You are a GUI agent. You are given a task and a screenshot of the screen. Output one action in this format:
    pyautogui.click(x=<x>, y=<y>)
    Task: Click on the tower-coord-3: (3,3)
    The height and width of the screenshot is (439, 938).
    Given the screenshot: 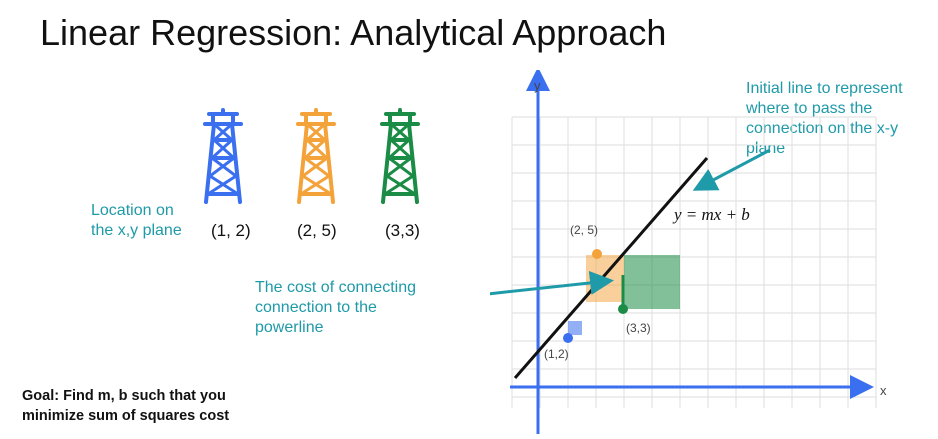 What is the action you would take?
    pyautogui.click(x=402, y=230)
    